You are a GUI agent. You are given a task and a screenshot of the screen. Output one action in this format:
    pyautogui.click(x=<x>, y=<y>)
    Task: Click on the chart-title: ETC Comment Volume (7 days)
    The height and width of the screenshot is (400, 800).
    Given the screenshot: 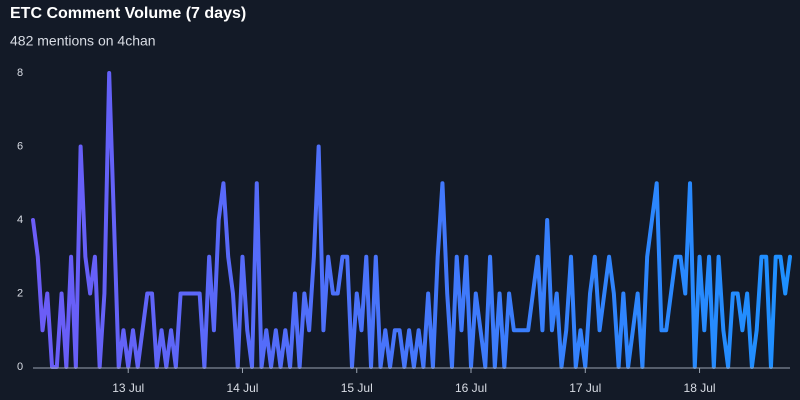 What is the action you would take?
    pyautogui.click(x=128, y=13)
    